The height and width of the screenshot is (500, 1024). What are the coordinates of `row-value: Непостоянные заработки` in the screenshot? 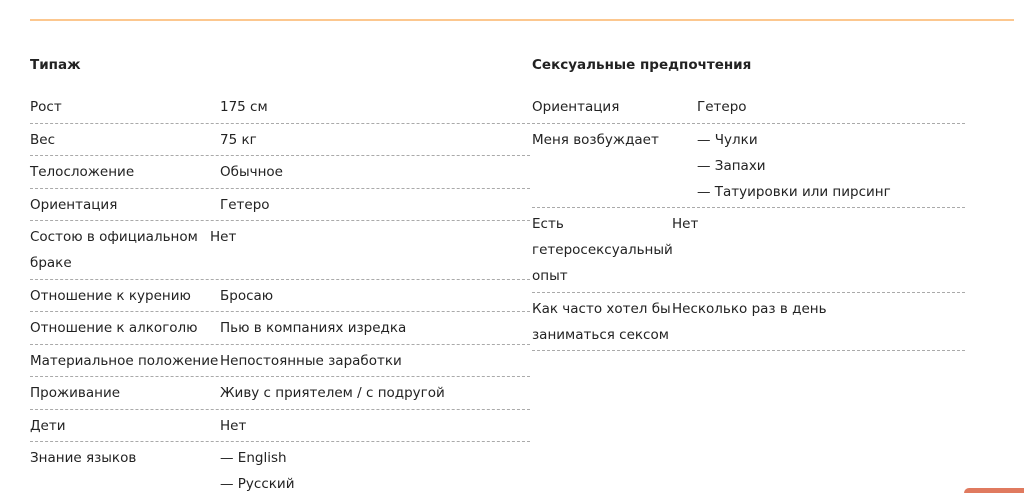 It's located at (311, 361).